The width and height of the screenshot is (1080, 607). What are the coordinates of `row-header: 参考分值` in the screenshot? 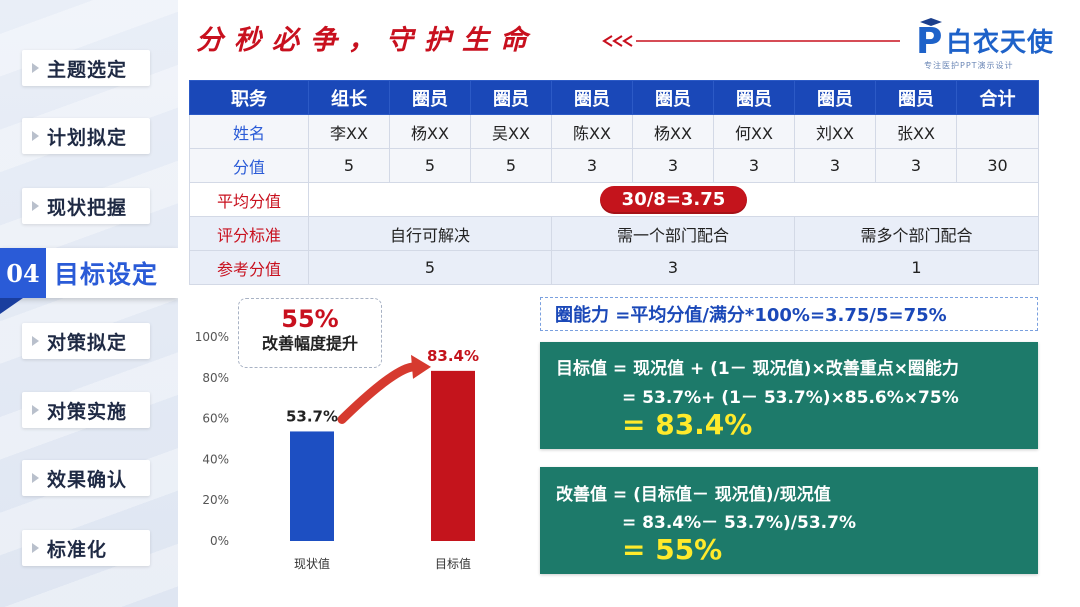 It's located at (249, 267).